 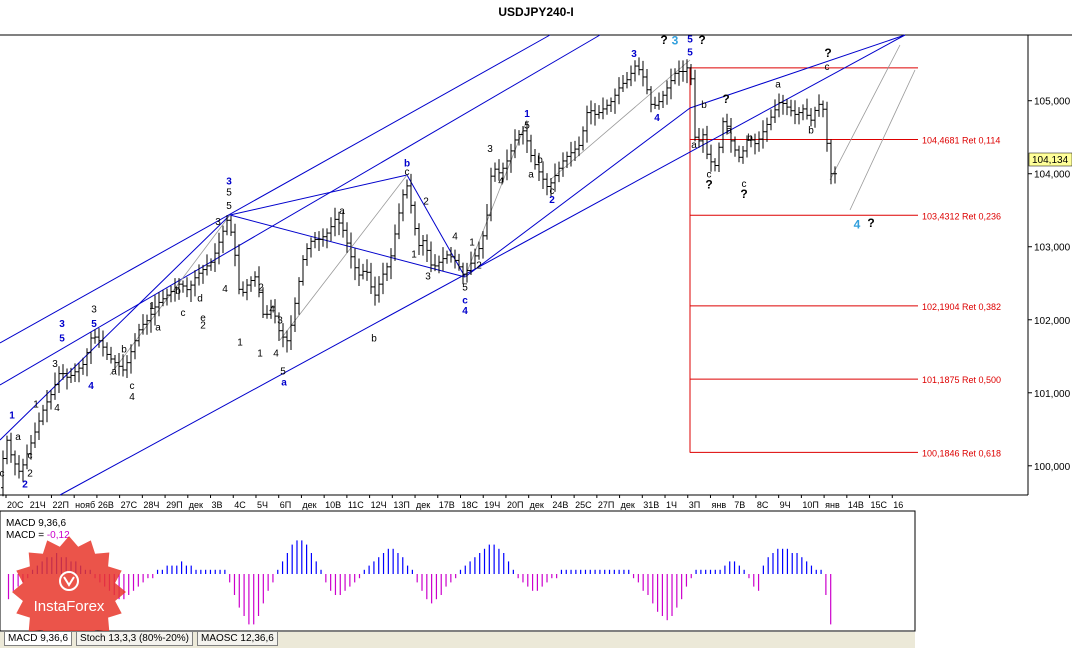 What do you see at coordinates (217, 505) in the screenshot?
I see `time-tick-label: 3В` at bounding box center [217, 505].